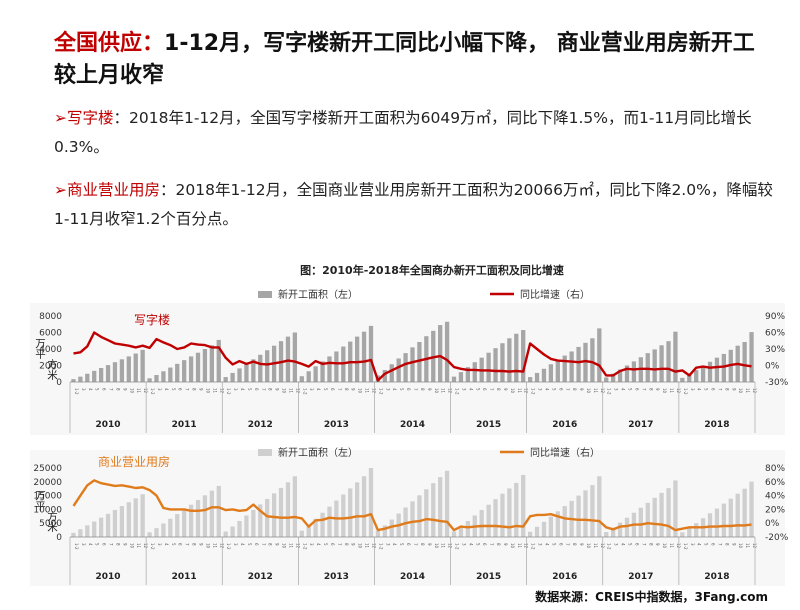 This screenshot has height=610, width=800. What do you see at coordinates (108, 425) in the screenshot?
I see `year-label: 2010` at bounding box center [108, 425].